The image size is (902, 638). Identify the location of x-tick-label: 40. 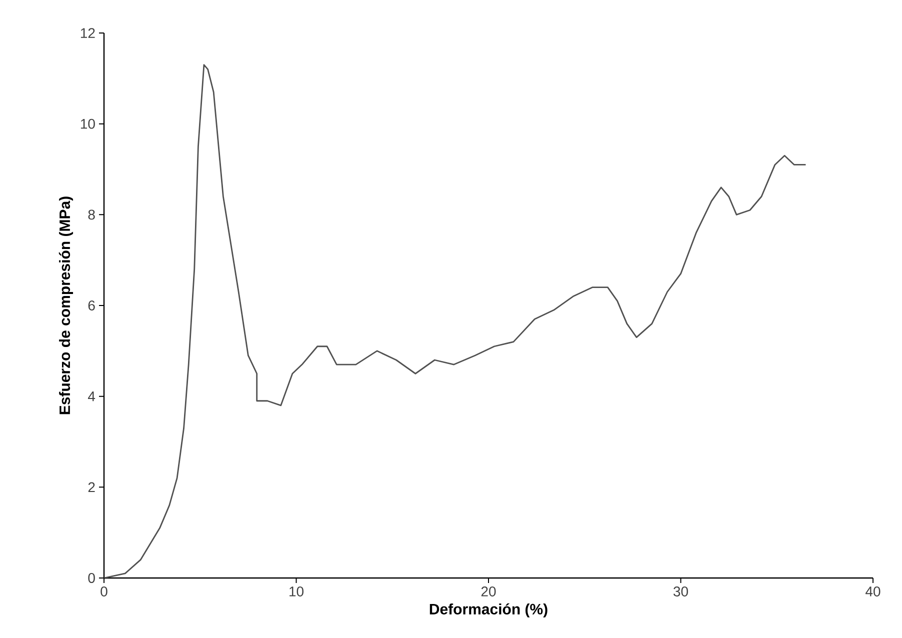
(873, 591).